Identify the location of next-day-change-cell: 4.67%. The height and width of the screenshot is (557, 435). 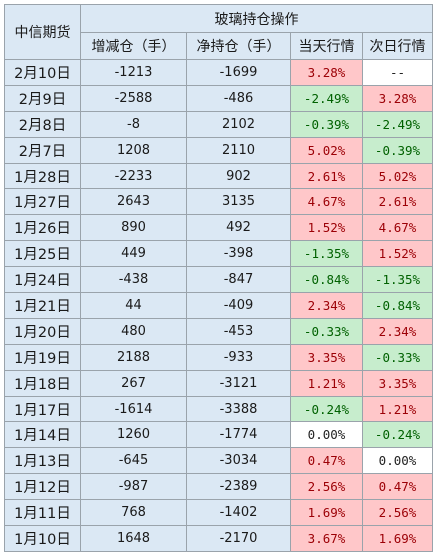
(397, 228).